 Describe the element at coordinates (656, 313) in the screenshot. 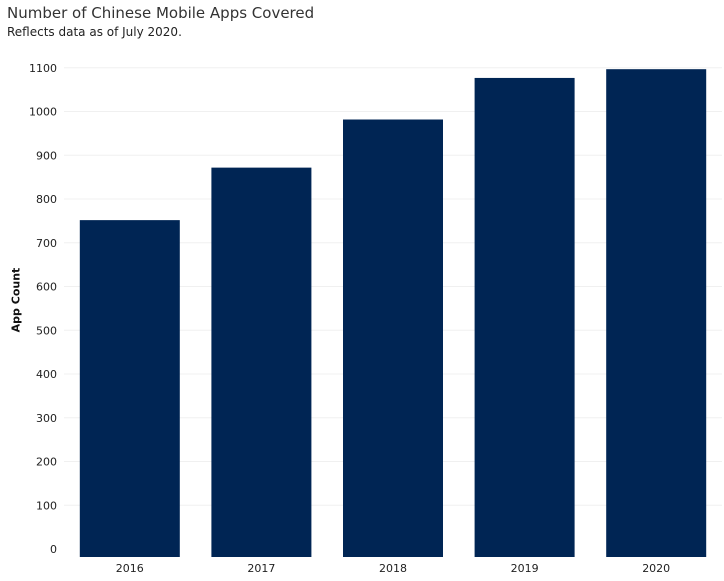

I see `bar-2020` at that location.